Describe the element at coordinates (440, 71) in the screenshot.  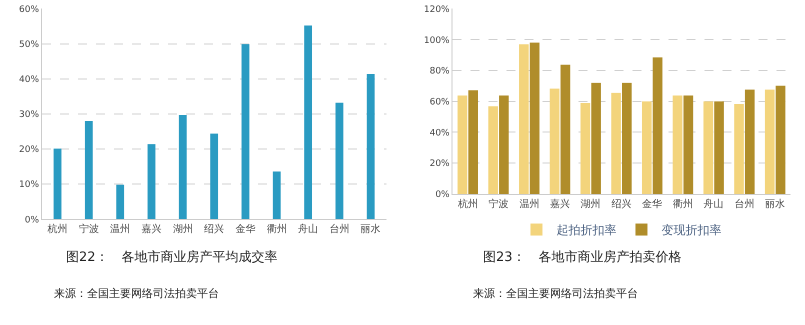
I see `y-tick-label: 80%` at that location.